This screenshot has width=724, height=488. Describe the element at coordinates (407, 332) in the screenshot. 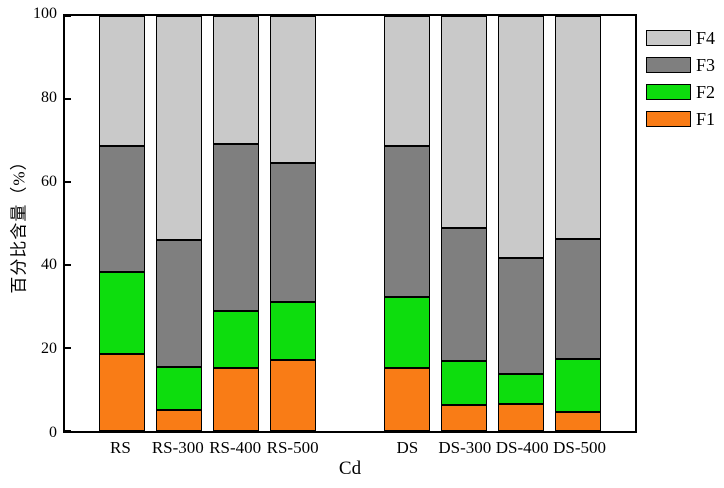

I see `segment-DS-F2` at that location.